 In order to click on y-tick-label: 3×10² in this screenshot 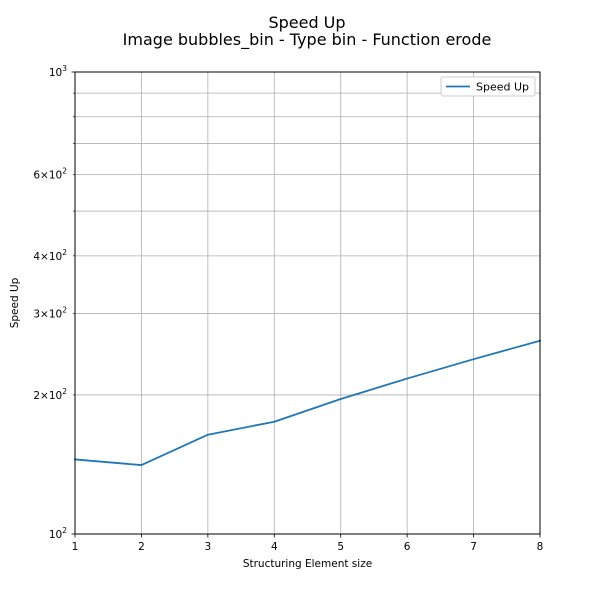, I will do `click(50, 313)`.